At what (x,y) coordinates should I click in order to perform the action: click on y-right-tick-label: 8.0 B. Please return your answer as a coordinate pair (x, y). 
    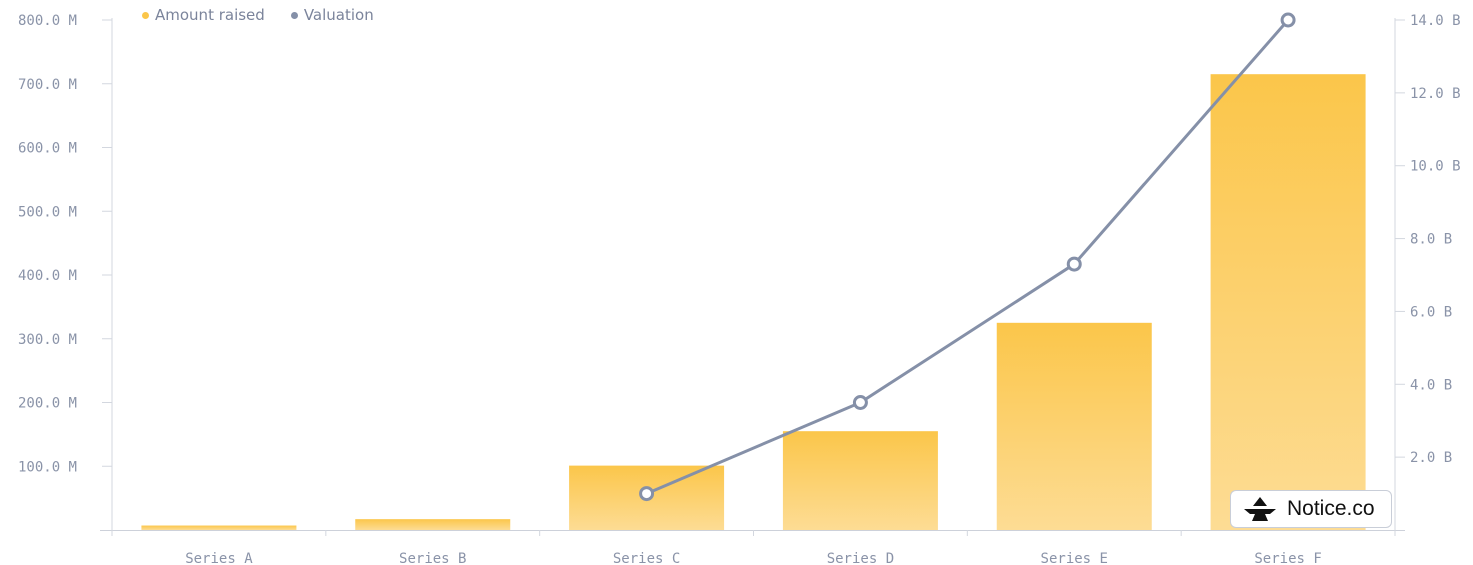
    Looking at the image, I should click on (1431, 240).